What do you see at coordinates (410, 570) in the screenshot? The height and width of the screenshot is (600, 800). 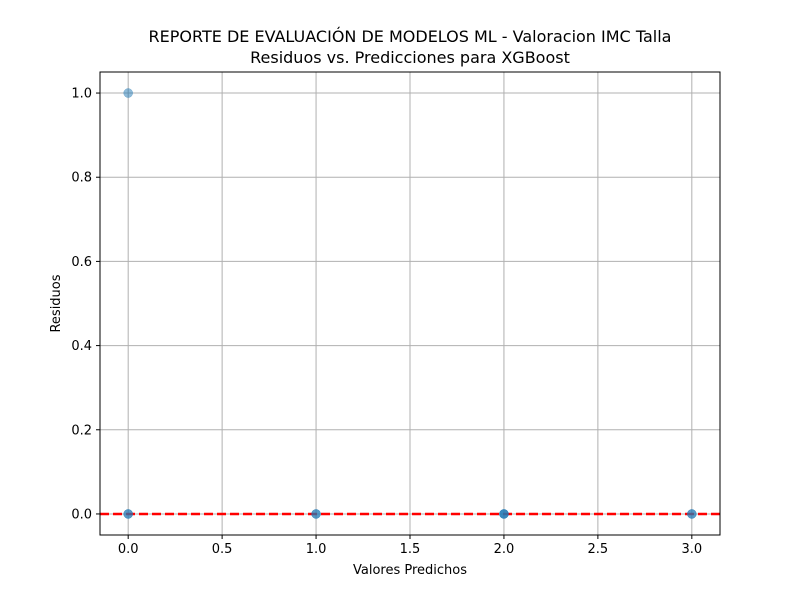 I see `x-axis-label: Valores Predichos` at bounding box center [410, 570].